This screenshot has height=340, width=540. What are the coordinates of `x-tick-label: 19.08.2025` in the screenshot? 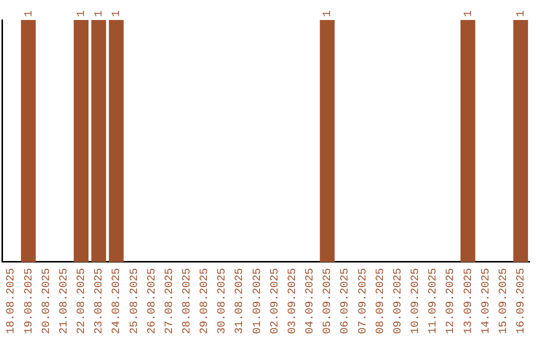 It's located at (29, 301).